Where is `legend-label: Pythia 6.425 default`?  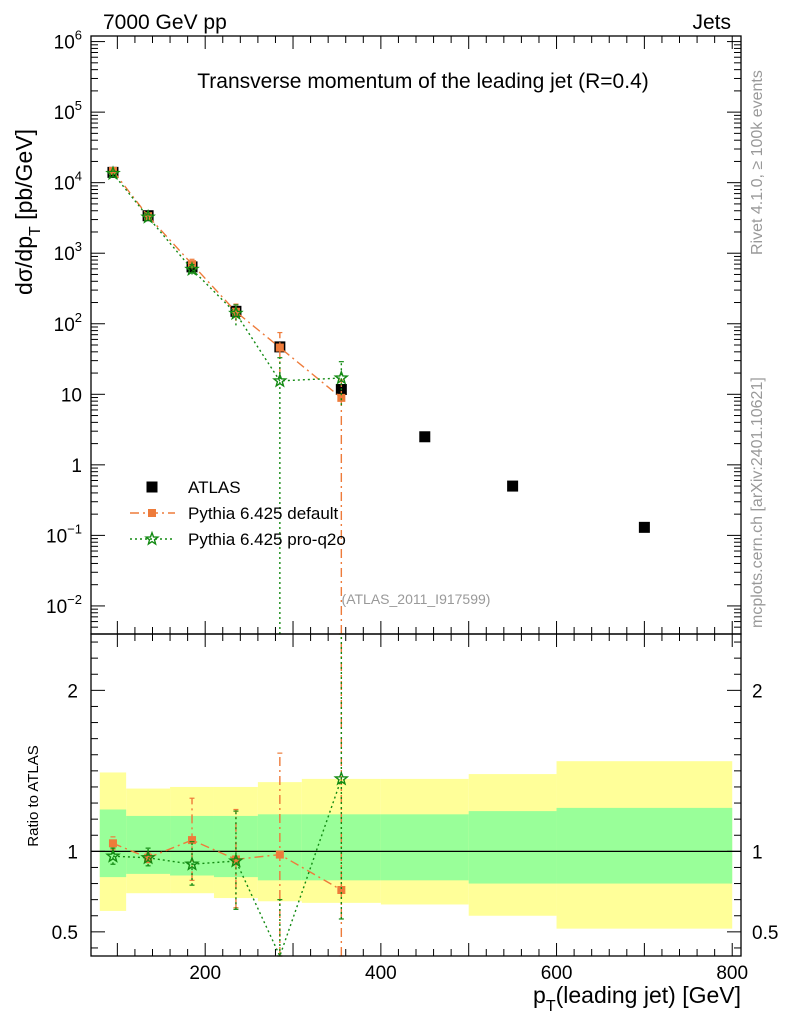
legend-label: Pythia 6.425 default is located at coordinates (263, 513).